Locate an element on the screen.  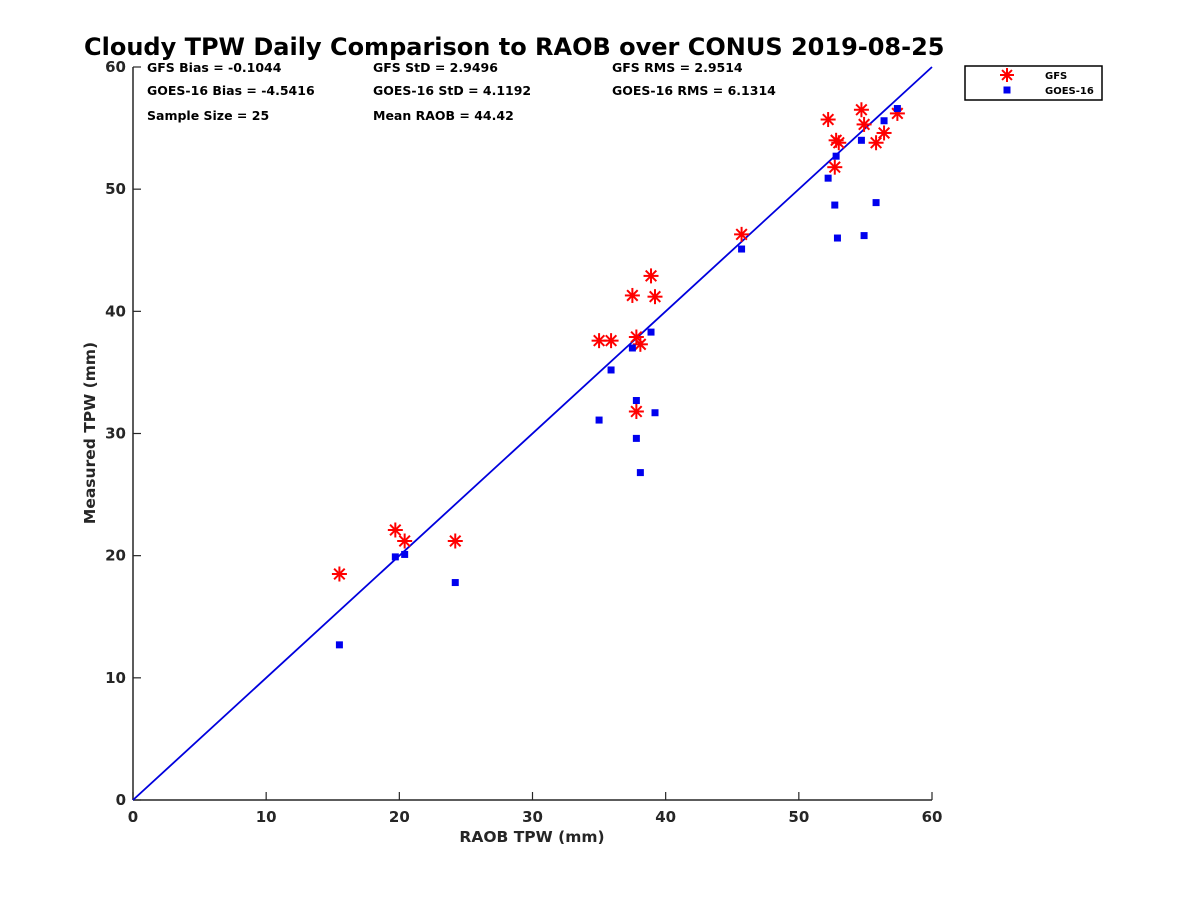
x-tick-label: 60 is located at coordinates (932, 817).